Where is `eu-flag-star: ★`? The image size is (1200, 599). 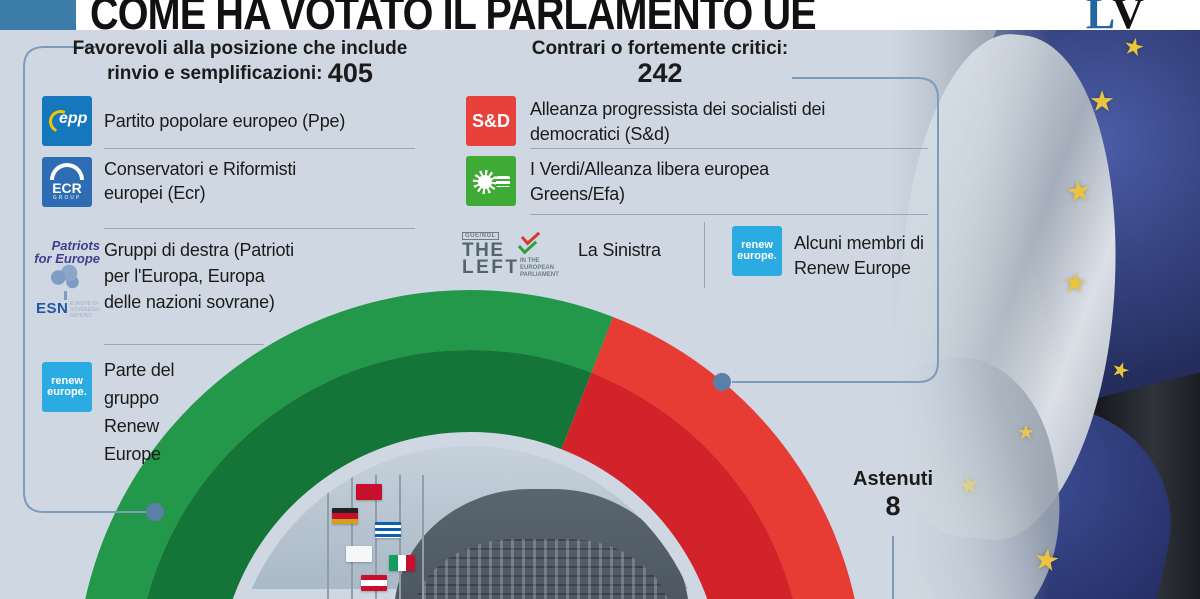 eu-flag-star: ★ is located at coordinates (1102, 102).